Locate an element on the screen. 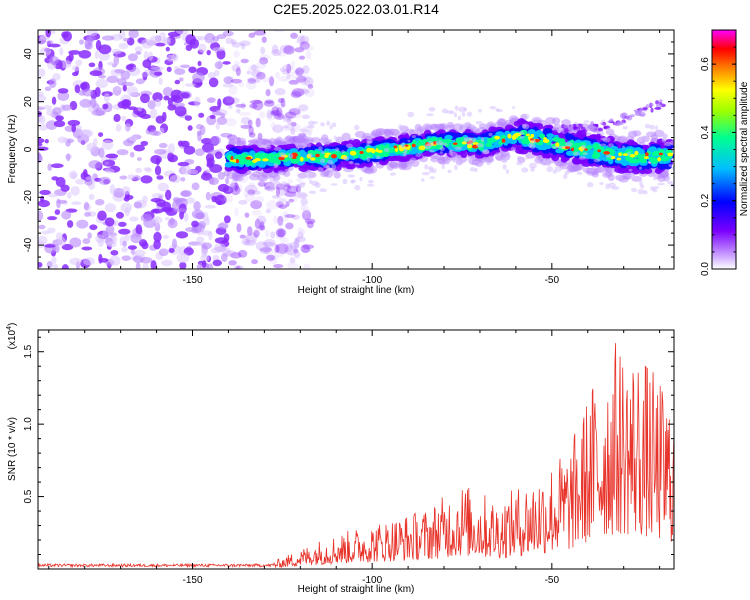  colorbar-tick-label: 0.4 is located at coordinates (705, 132).